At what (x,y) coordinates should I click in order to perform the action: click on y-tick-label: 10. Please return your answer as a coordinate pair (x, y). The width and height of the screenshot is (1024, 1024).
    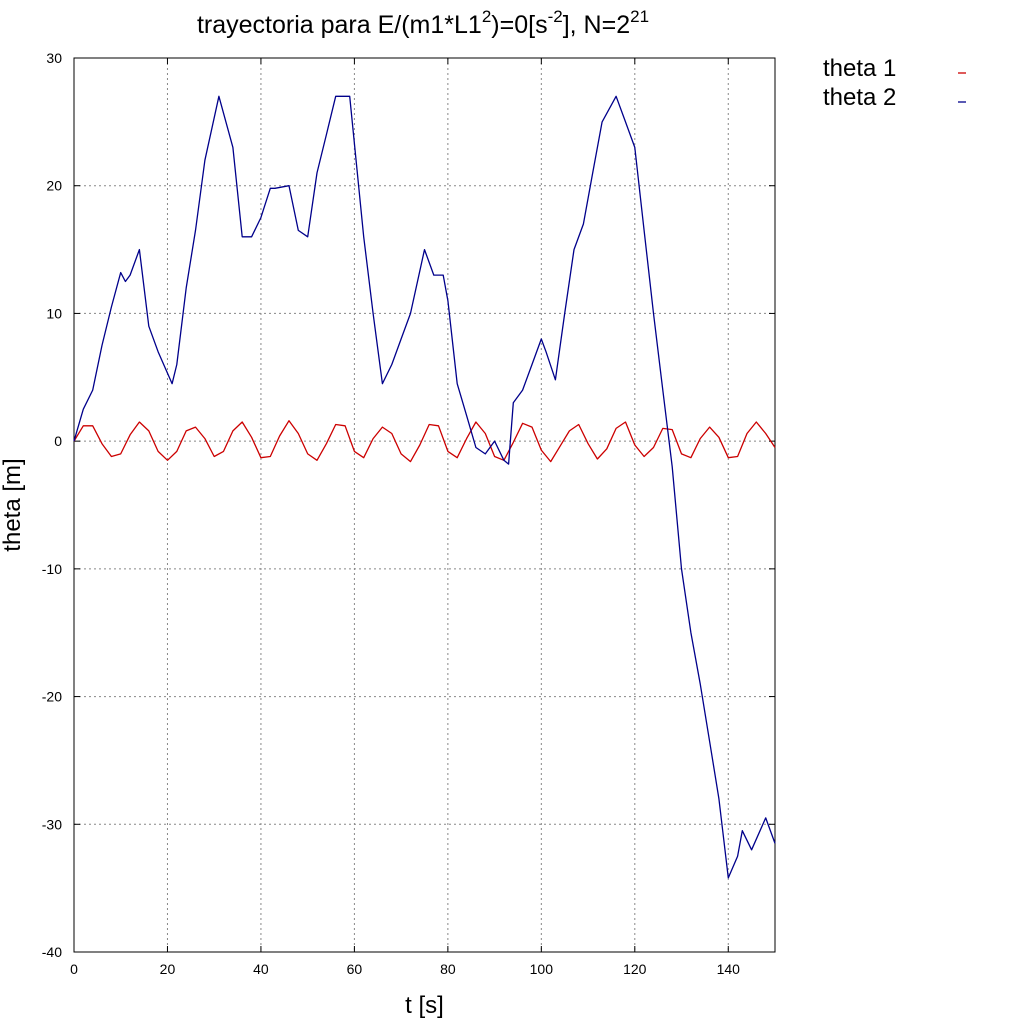
    Looking at the image, I should click on (54, 313).